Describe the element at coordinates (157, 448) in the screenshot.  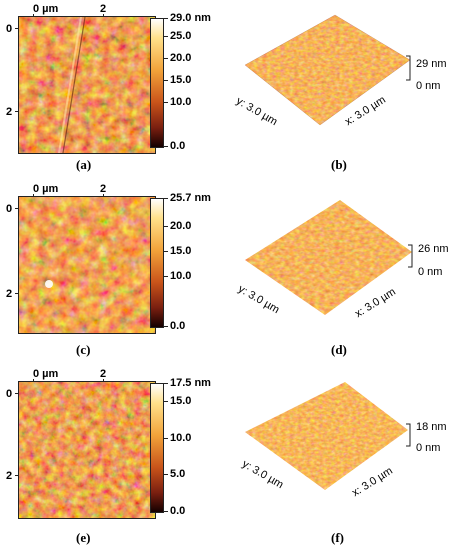
I see `colorbar-e` at that location.